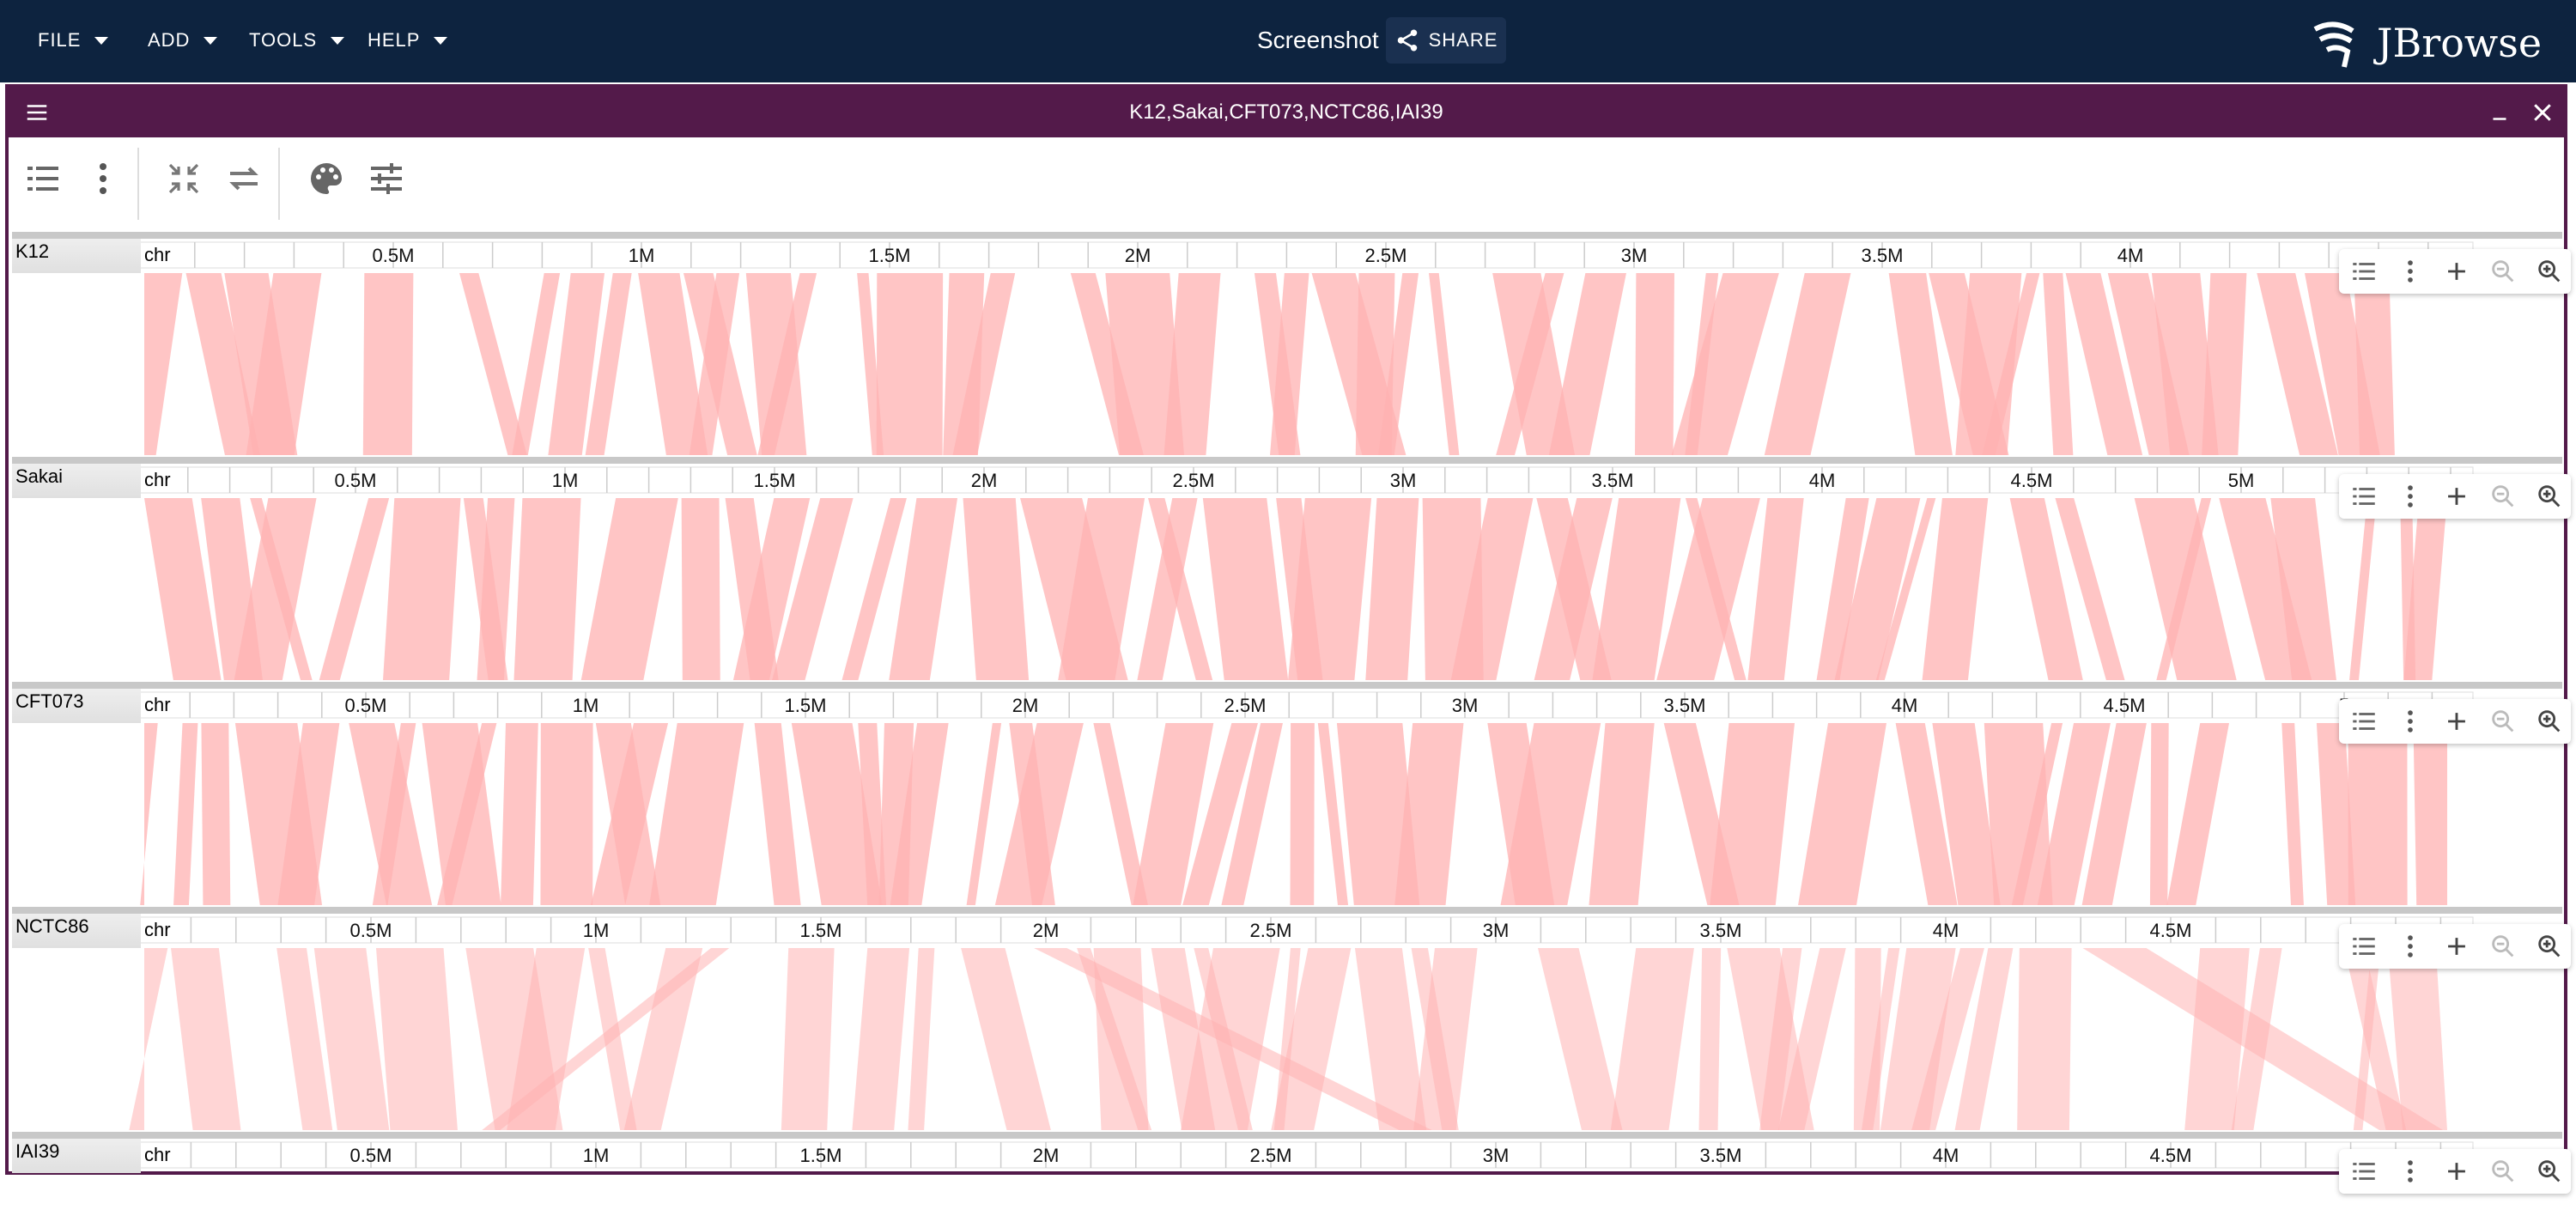  I want to click on ruler-bar, so click(1306, 930).